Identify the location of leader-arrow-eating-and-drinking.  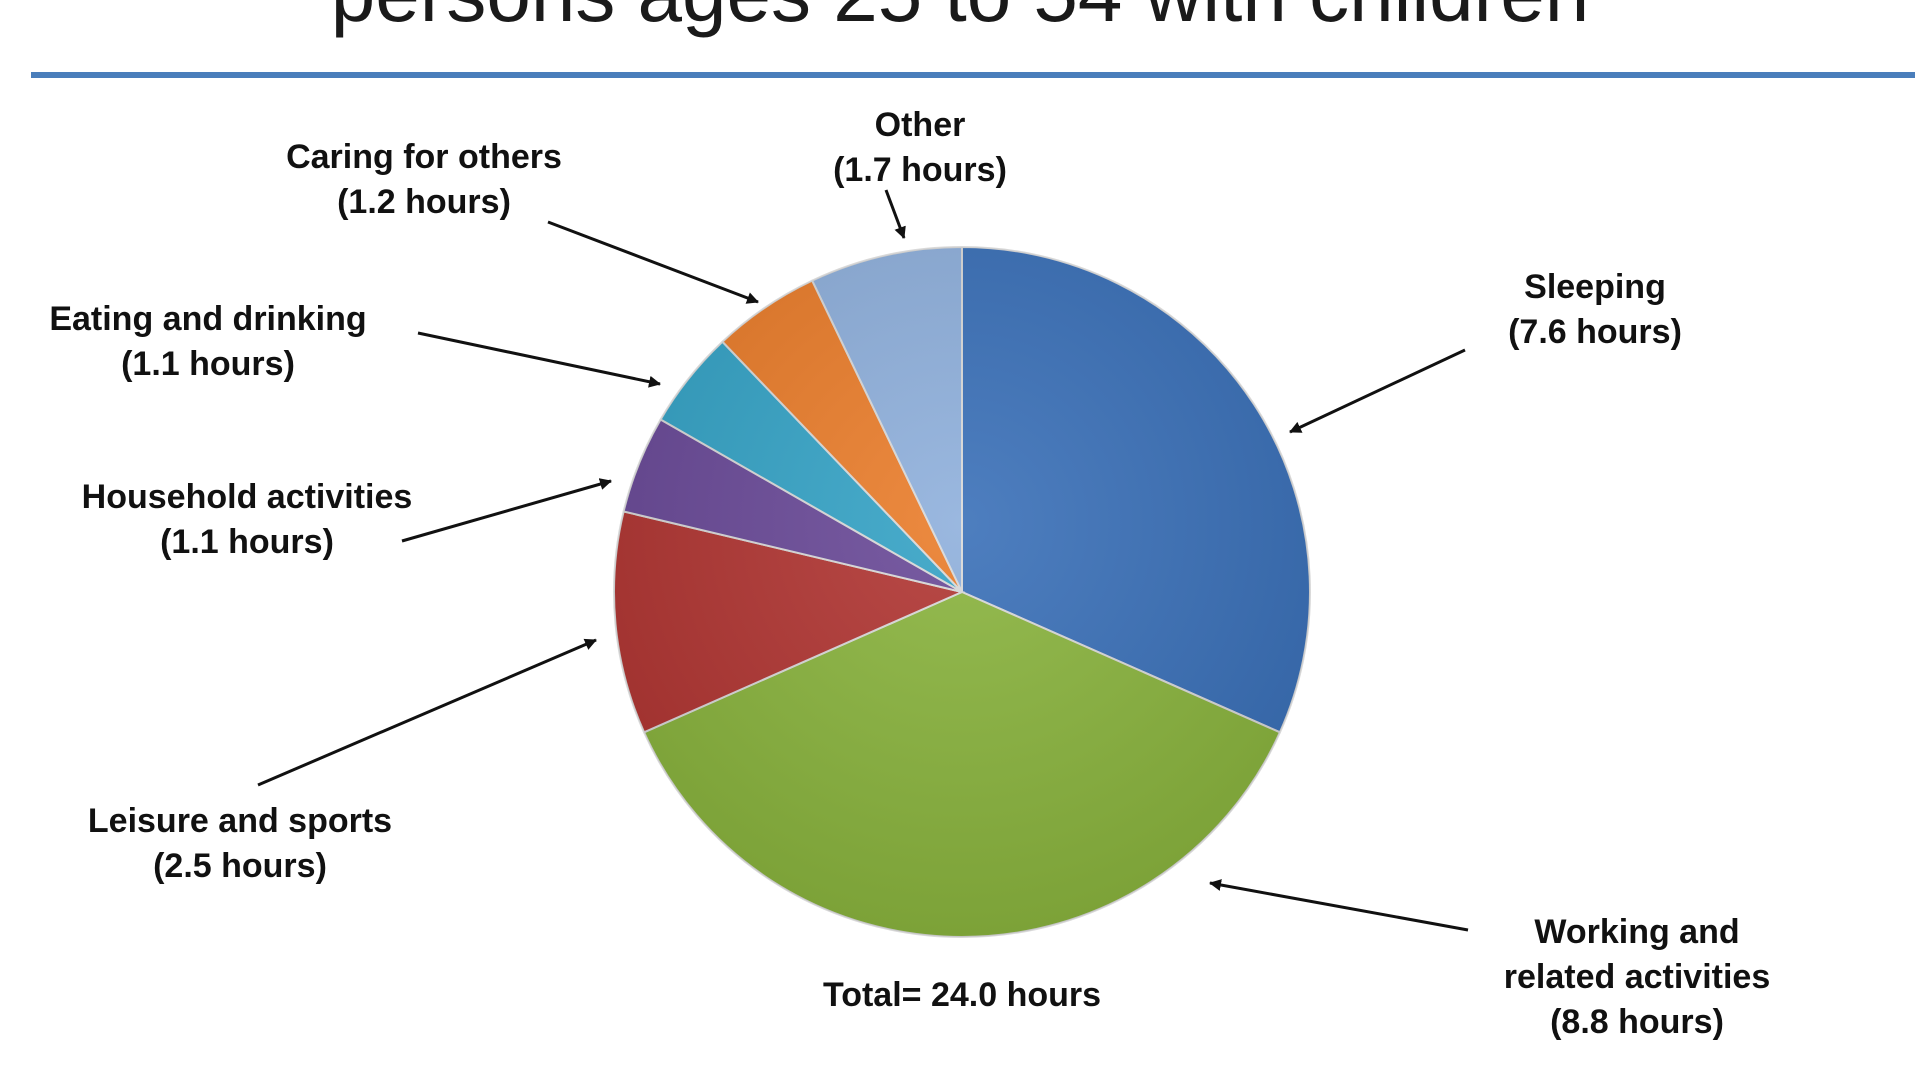
(539, 359).